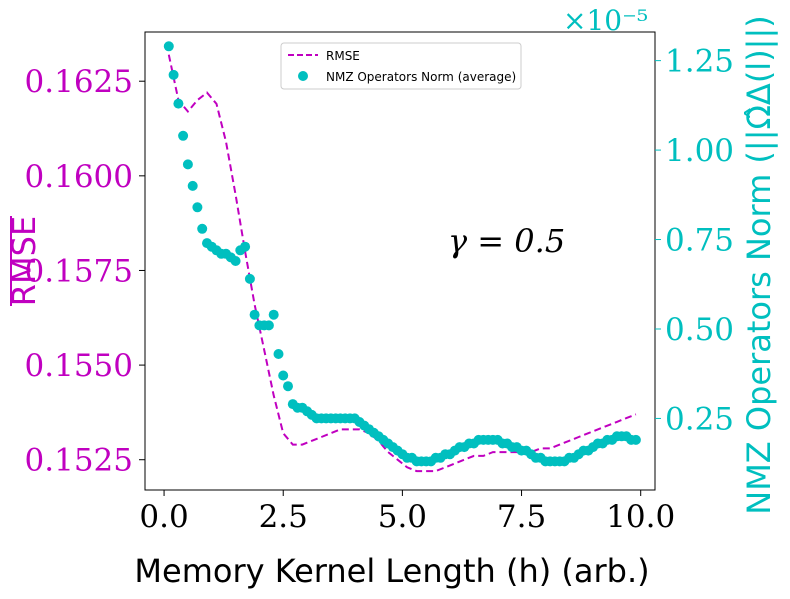 The image size is (790, 599). I want to click on x-axis-label: Memory Kernel Length (h) (arb.), so click(391, 571).